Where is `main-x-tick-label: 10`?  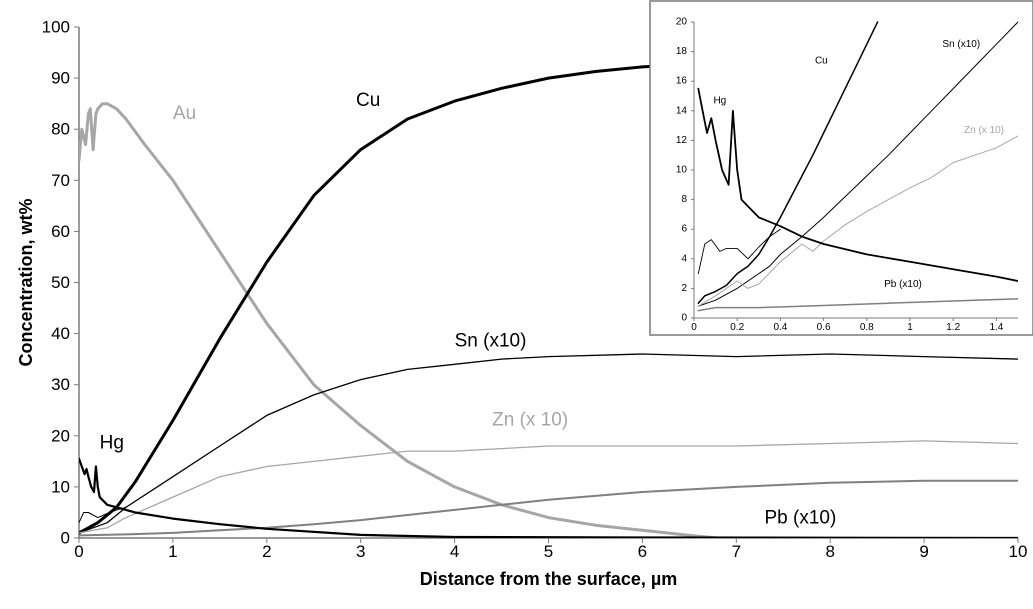
main-x-tick-label: 10 is located at coordinates (1018, 551).